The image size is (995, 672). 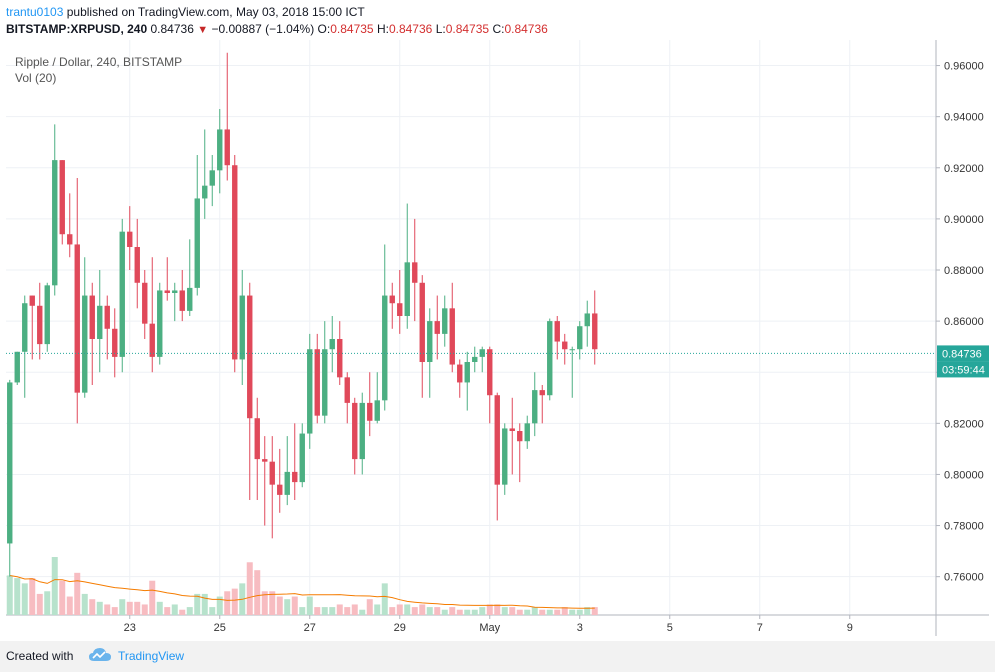 What do you see at coordinates (400, 628) in the screenshot?
I see `x-tick-label: 29` at bounding box center [400, 628].